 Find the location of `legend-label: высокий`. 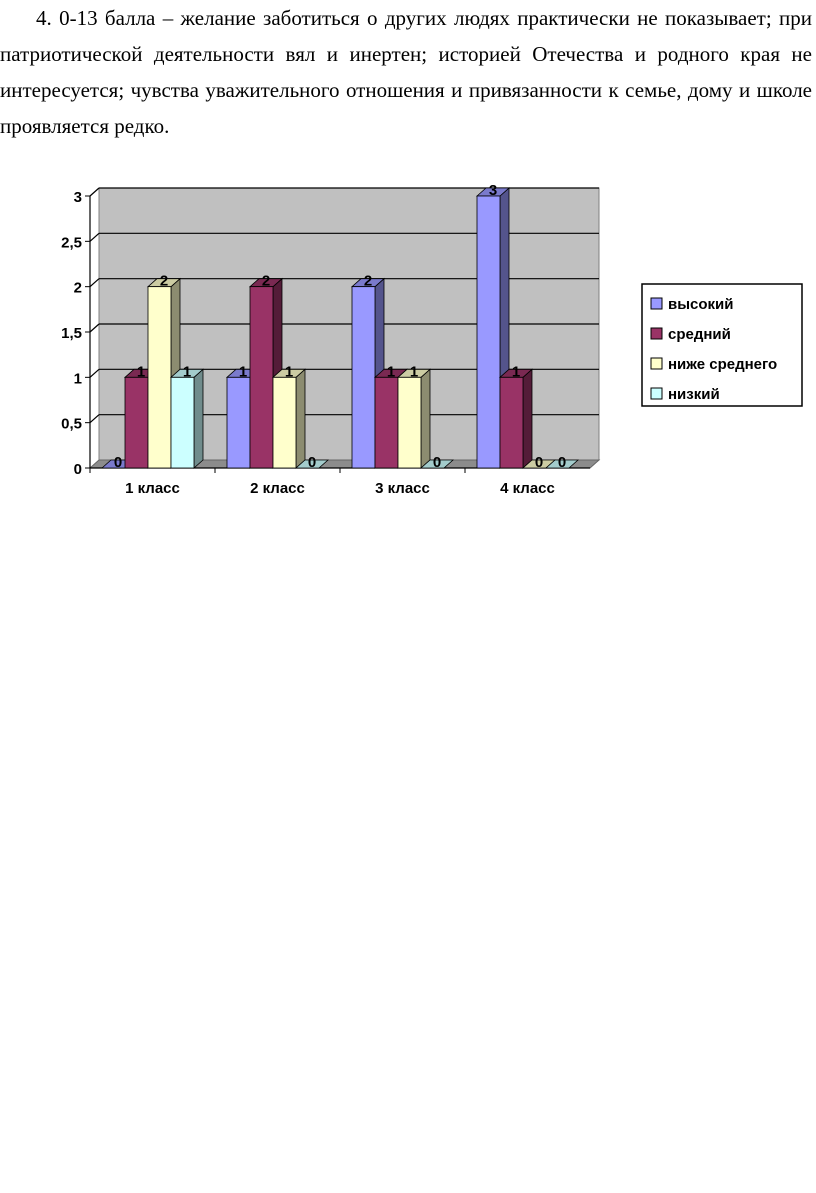

legend-label: высокий is located at coordinates (701, 304).